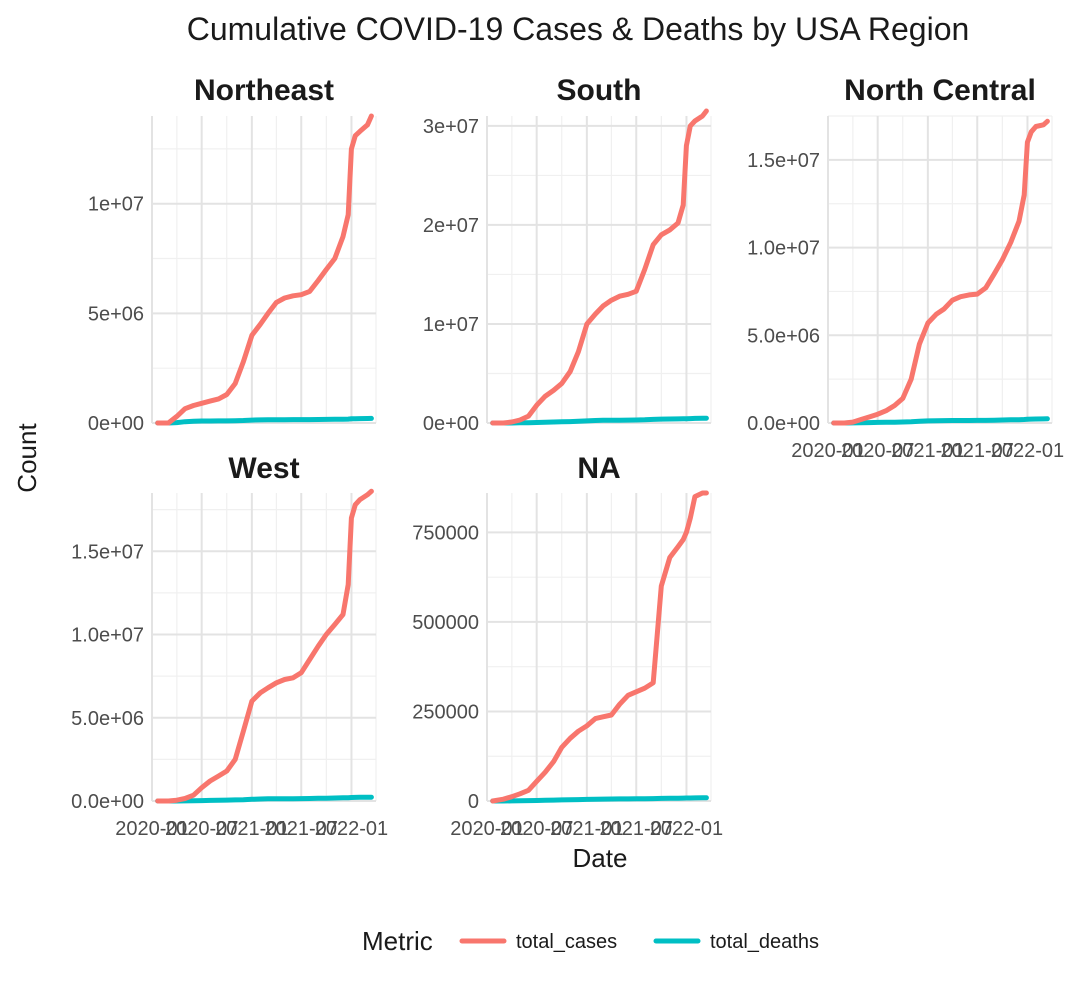 Image resolution: width=1068 pixels, height=992 pixels. I want to click on legend-title: Metric, so click(397, 941).